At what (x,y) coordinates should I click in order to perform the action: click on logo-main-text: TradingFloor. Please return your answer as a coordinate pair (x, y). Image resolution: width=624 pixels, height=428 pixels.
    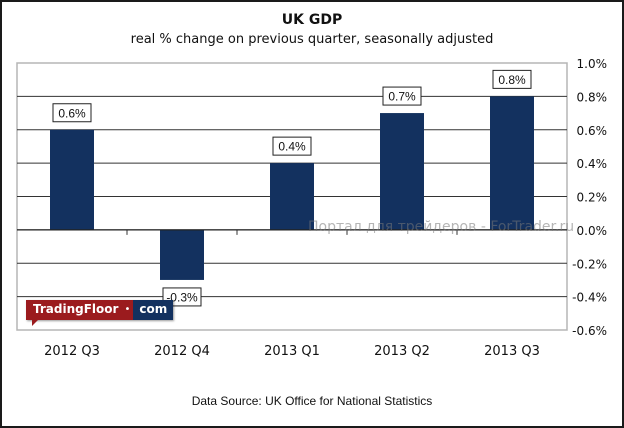
    Looking at the image, I should click on (75, 313).